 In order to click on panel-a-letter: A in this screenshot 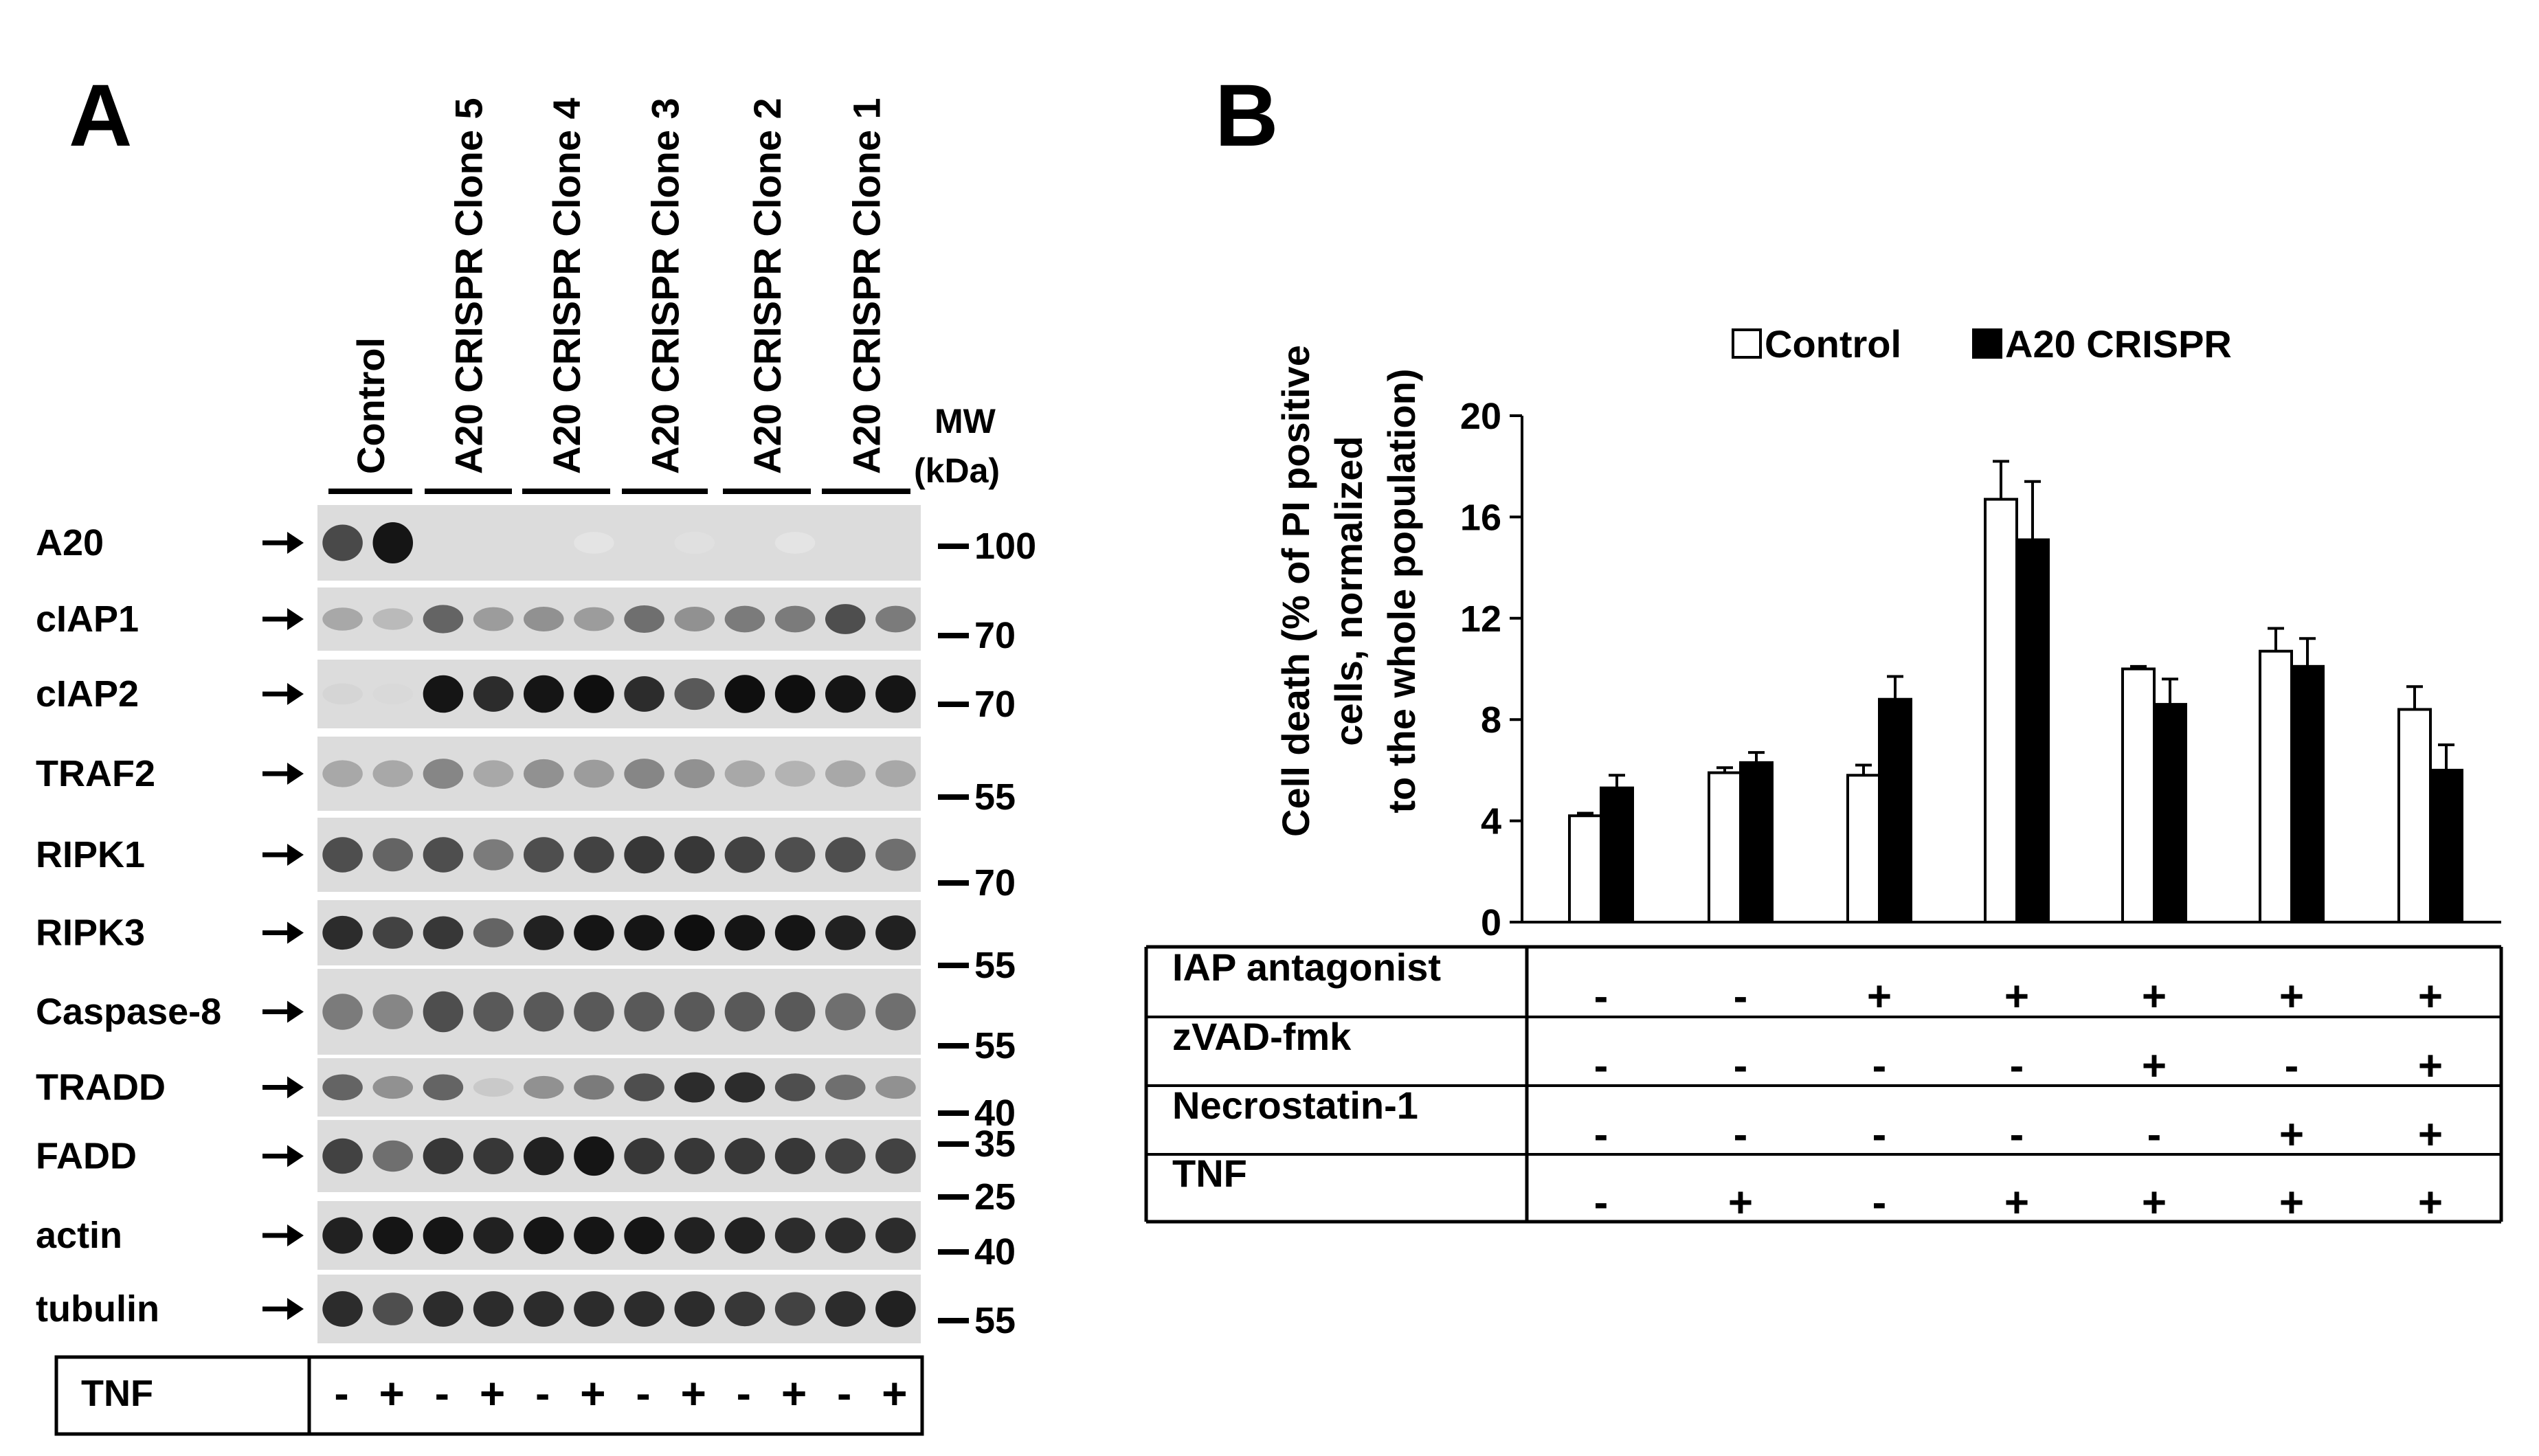, I will do `click(100, 116)`.